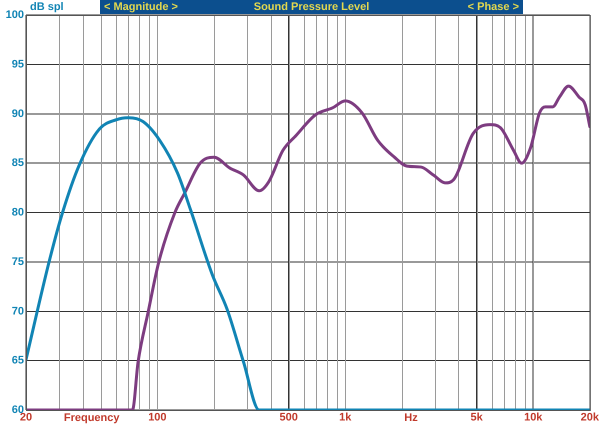  Describe the element at coordinates (26, 418) in the screenshot. I see `x-tick-label: 20` at that location.